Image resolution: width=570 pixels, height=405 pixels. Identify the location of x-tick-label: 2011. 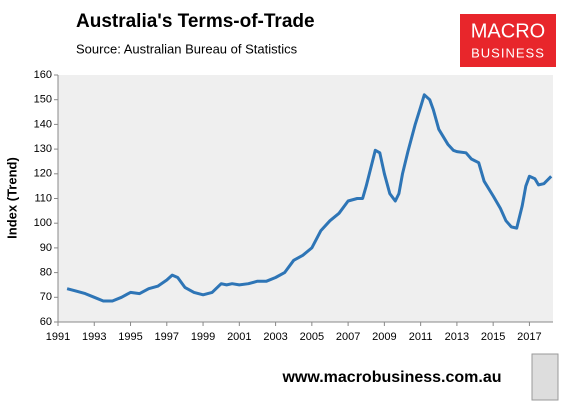
(421, 337).